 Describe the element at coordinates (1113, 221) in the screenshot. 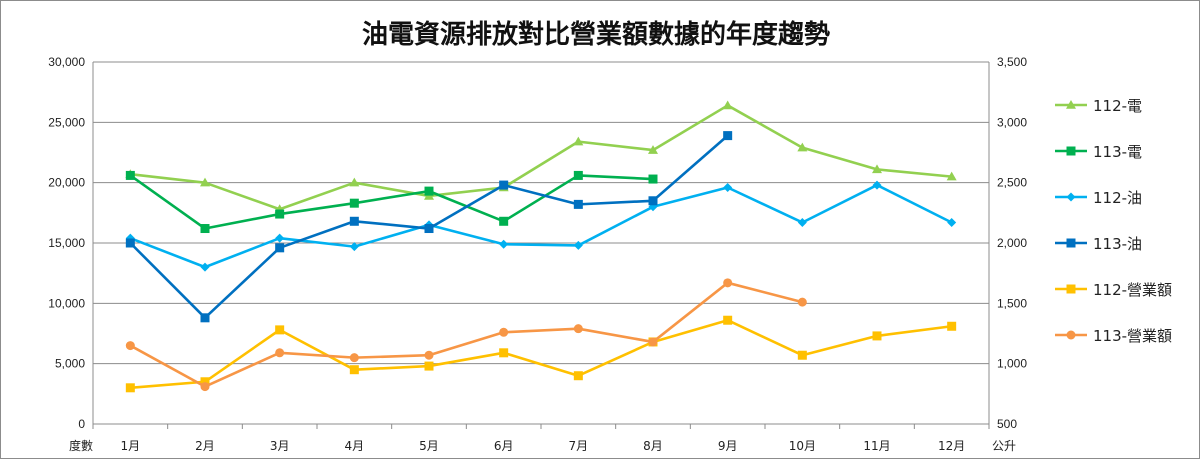

I see `legend: 112-電 113-電 112-油 113-油 112-營業額 113-營業額` at that location.